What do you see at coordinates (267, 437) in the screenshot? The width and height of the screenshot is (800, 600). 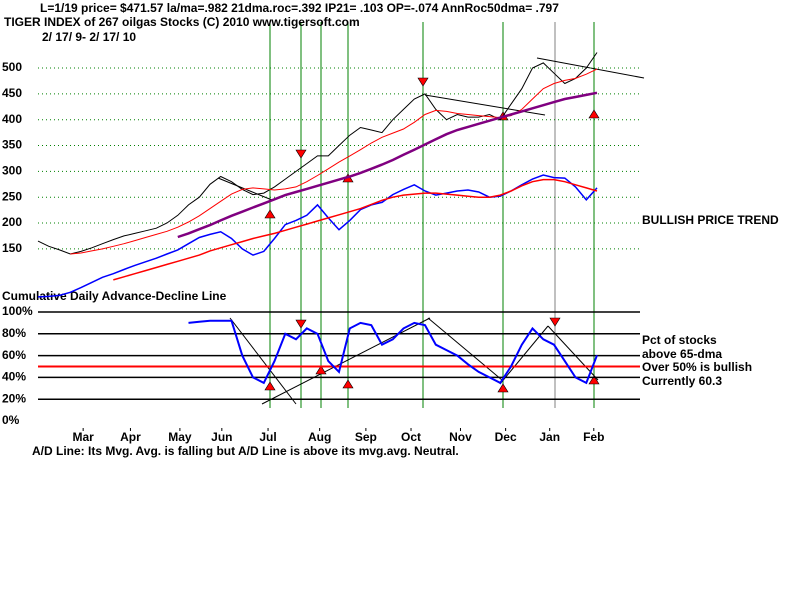 I see `x-tick-label: Jul` at bounding box center [267, 437].